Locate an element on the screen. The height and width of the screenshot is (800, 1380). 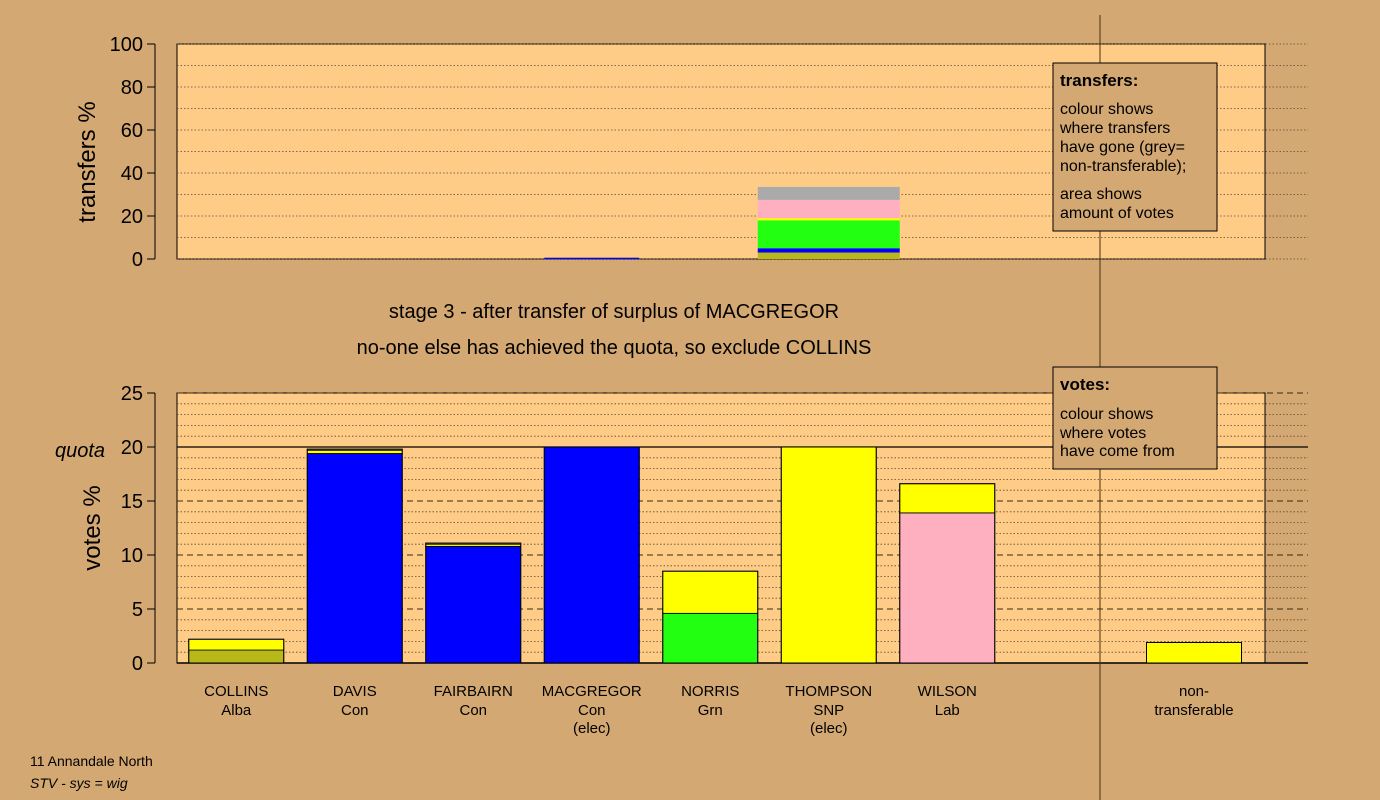
wilson-bar-outline is located at coordinates (947, 573).